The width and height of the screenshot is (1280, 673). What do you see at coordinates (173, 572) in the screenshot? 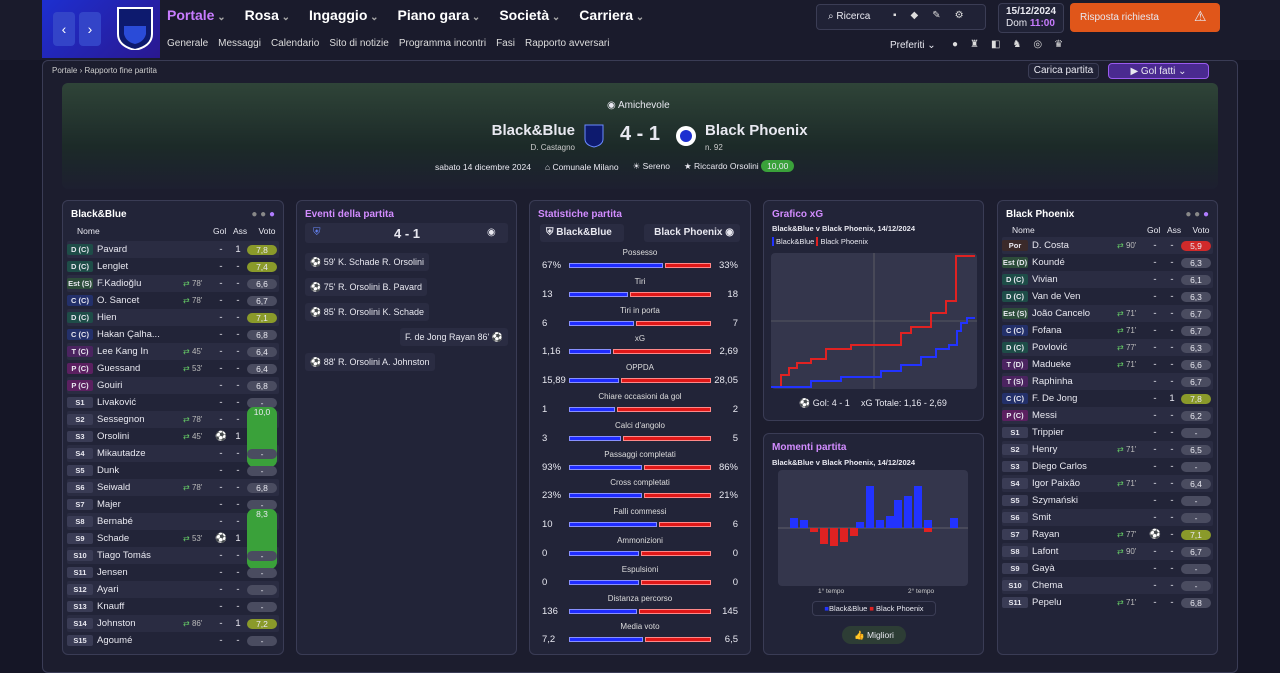
I see `player-row: S11 Jensen - - -` at bounding box center [173, 572].